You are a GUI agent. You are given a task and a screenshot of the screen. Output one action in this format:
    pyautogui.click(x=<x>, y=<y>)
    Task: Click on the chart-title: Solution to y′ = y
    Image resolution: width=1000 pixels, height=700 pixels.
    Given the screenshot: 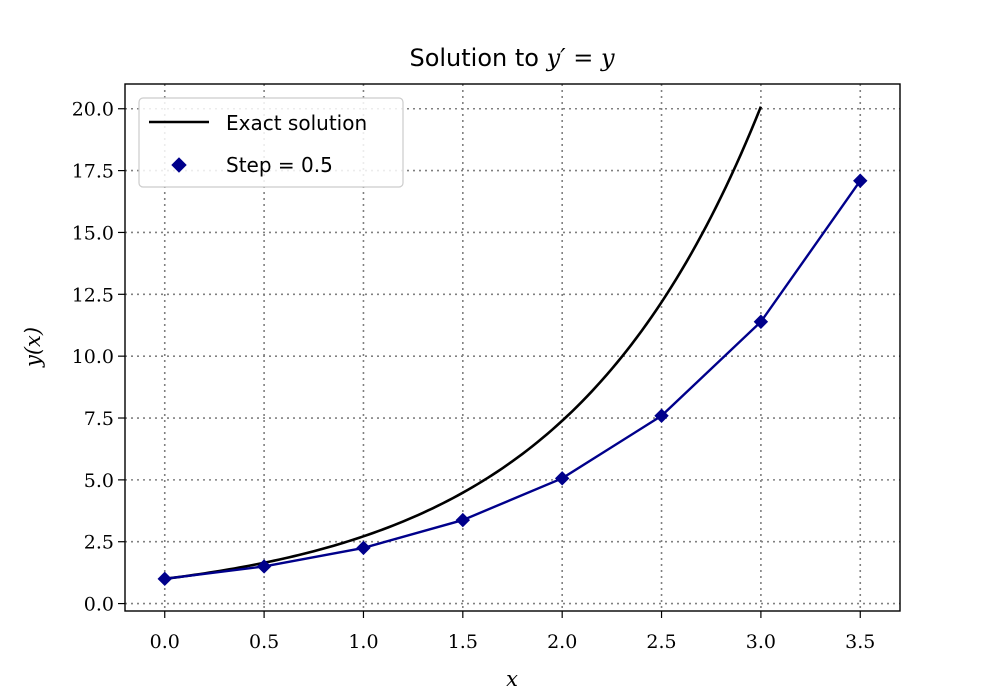 What is the action you would take?
    pyautogui.click(x=512, y=58)
    